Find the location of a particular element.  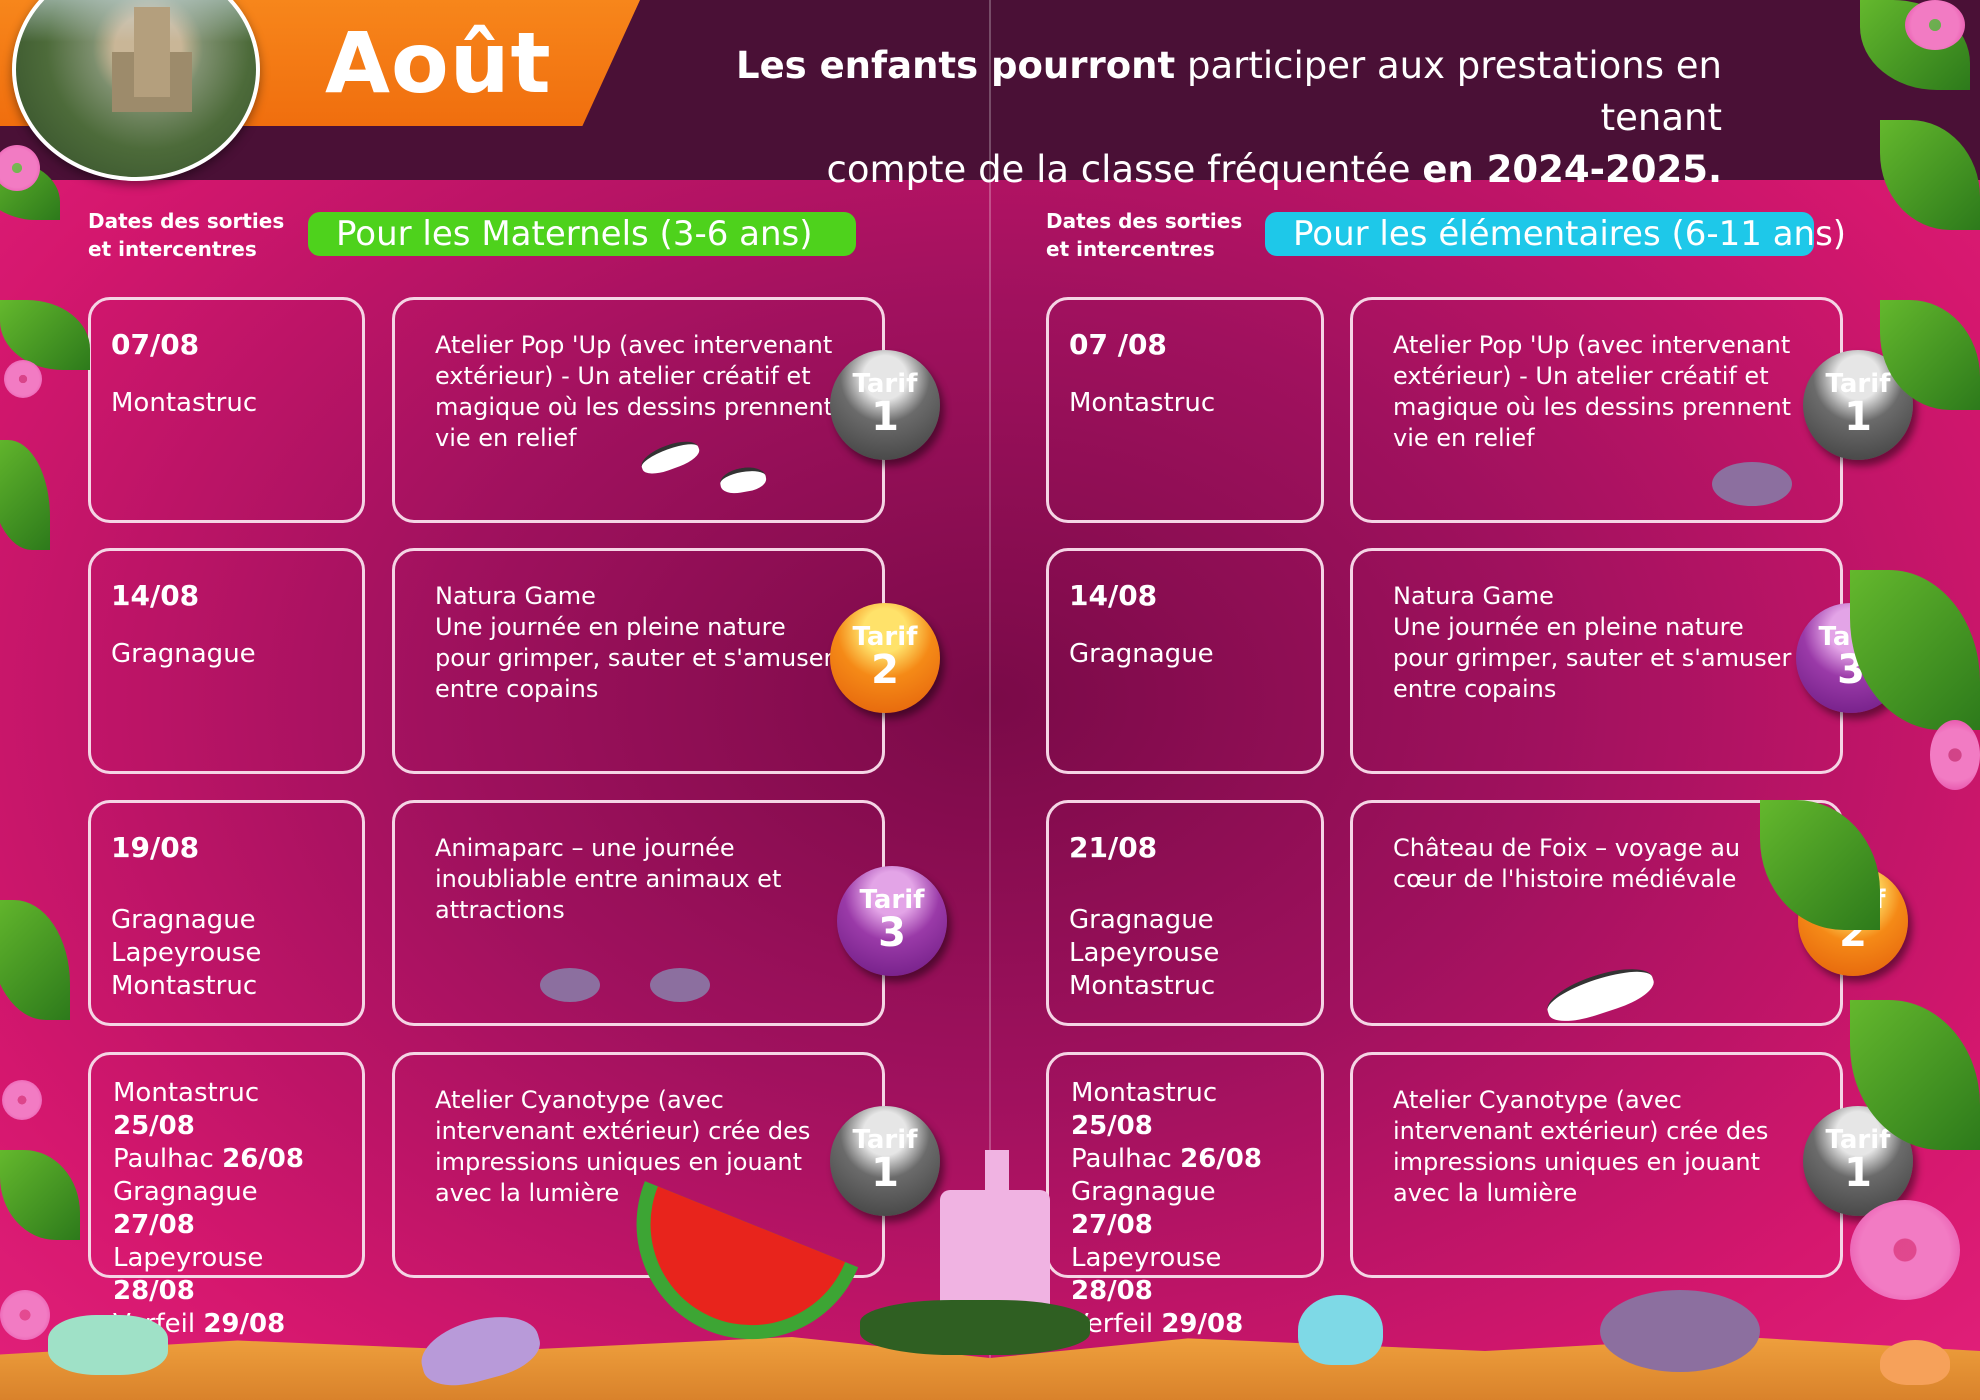

bush-decoration is located at coordinates (975, 1327).